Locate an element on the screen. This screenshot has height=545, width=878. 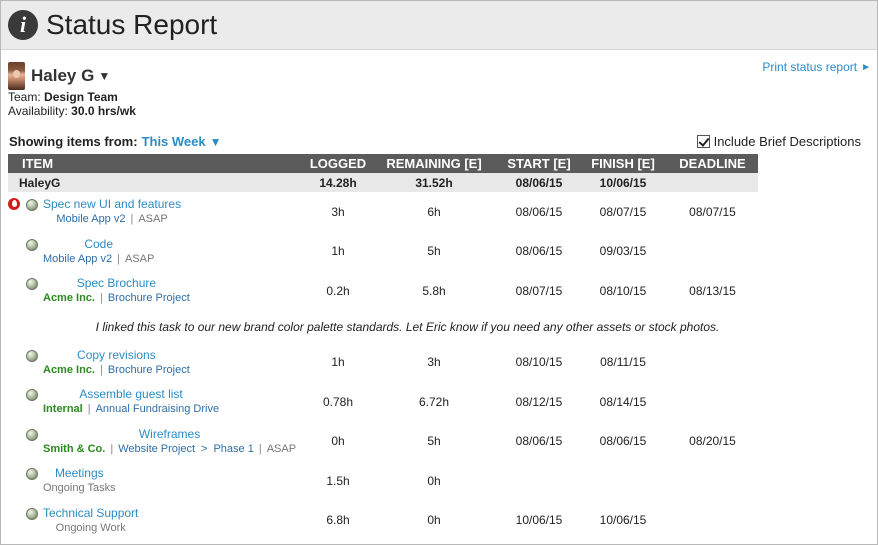
cell-remaining: 5h is located at coordinates (434, 441).